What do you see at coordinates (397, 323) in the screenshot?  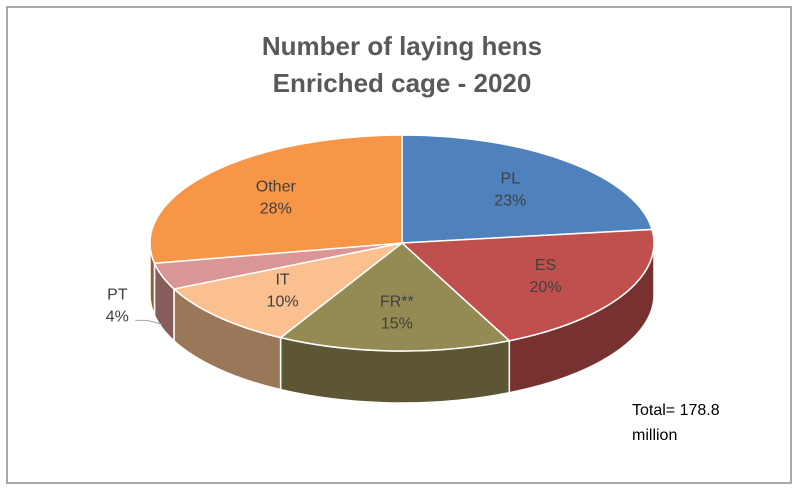 I see `value-label: 15%` at bounding box center [397, 323].